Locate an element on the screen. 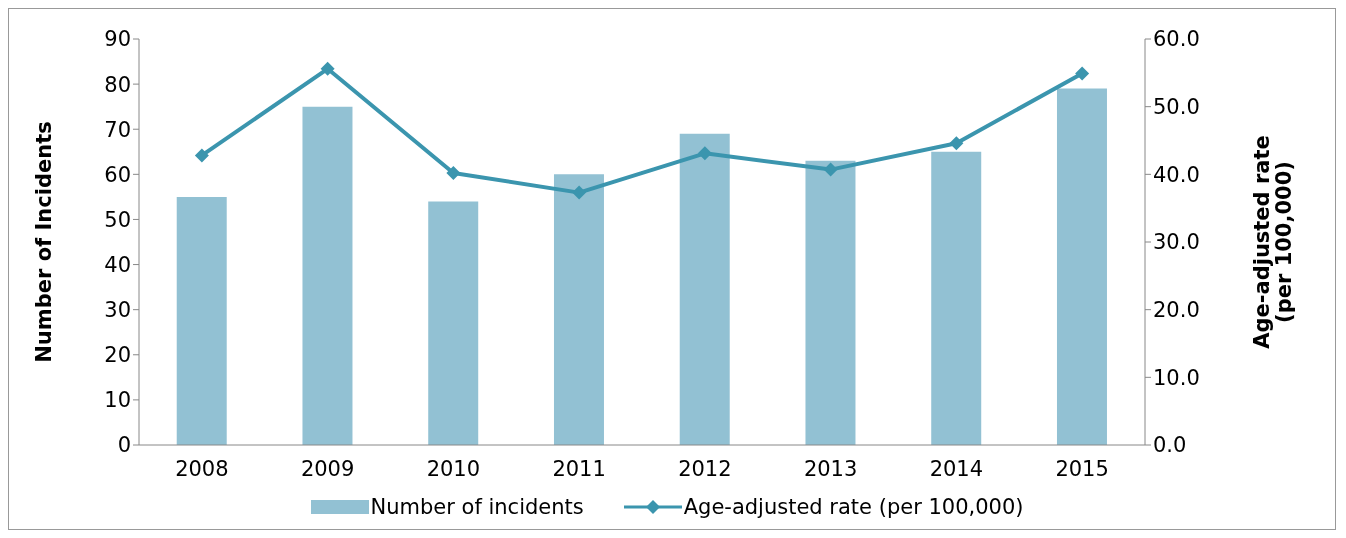 Image resolution: width=1346 pixels, height=538 pixels. y2-tick-label: 50.0 is located at coordinates (1176, 107).